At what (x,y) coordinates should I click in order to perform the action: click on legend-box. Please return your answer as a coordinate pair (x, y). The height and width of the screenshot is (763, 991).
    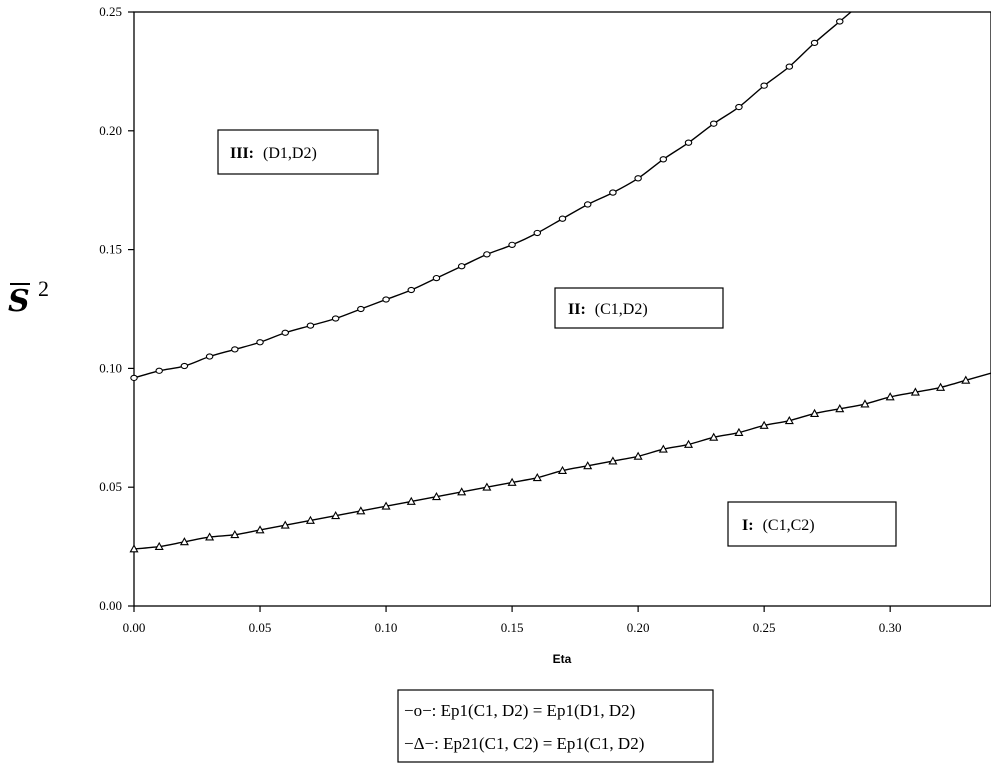
    Looking at the image, I should click on (555, 726).